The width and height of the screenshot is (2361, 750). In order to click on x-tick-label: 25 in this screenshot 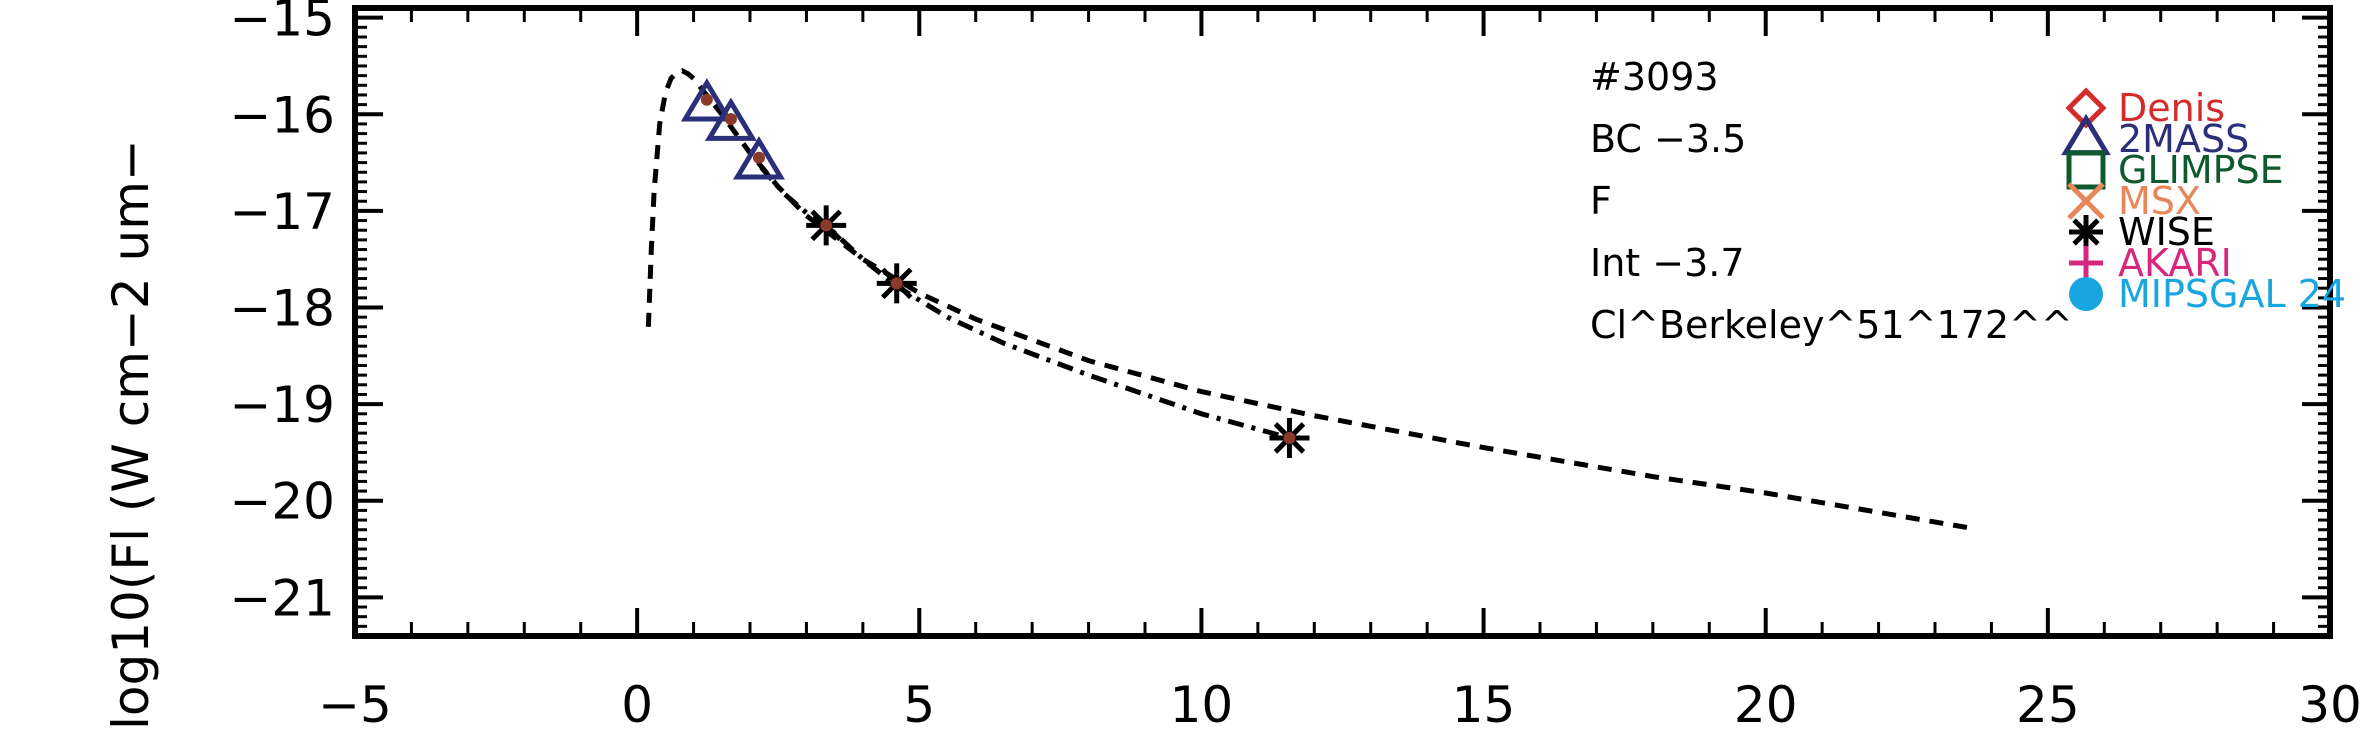, I will do `click(2048, 705)`.